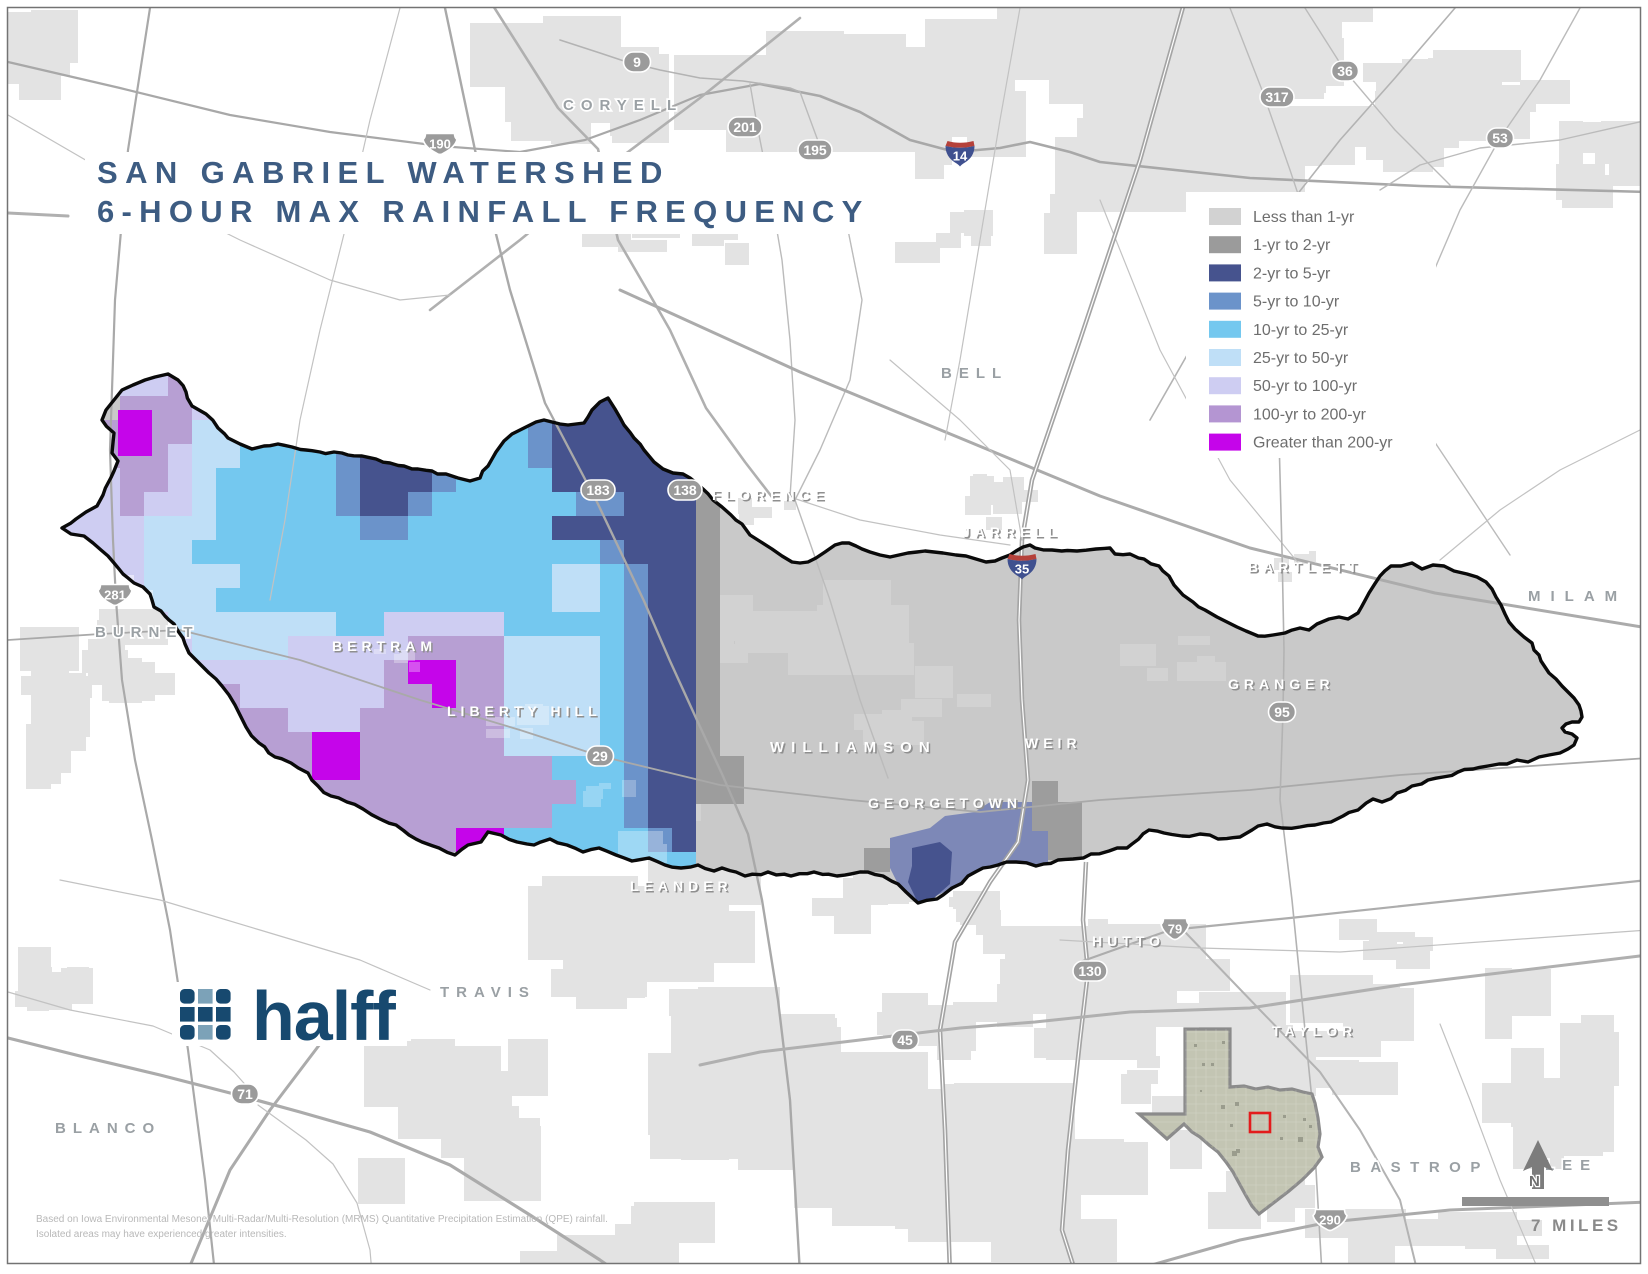 Image resolution: width=1648 pixels, height=1274 pixels. Describe the element at coordinates (1576, 1225) in the screenshot. I see `svg-text: 7 MILES` at that location.